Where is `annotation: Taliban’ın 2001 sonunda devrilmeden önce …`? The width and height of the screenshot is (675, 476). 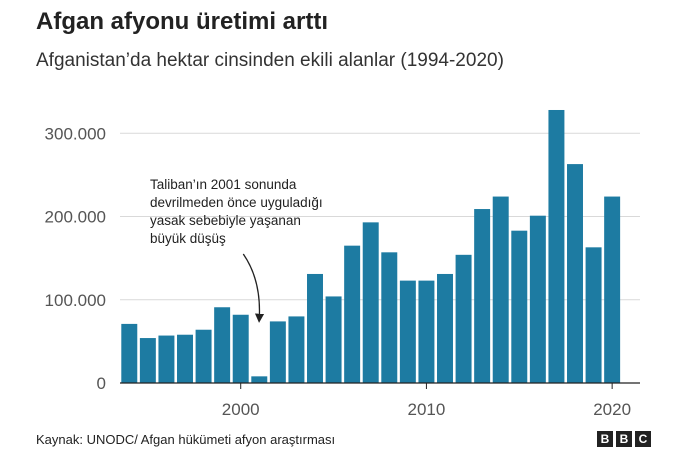
annotation: Taliban’ın 2001 sonunda devrilmeden önce … is located at coordinates (236, 250).